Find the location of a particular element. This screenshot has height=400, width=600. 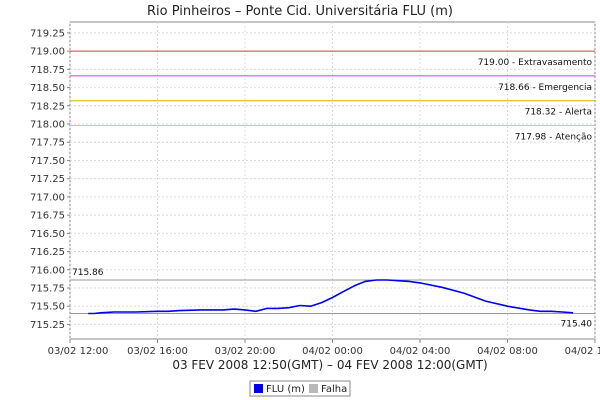

legend-label: FLU (m) is located at coordinates (285, 389).